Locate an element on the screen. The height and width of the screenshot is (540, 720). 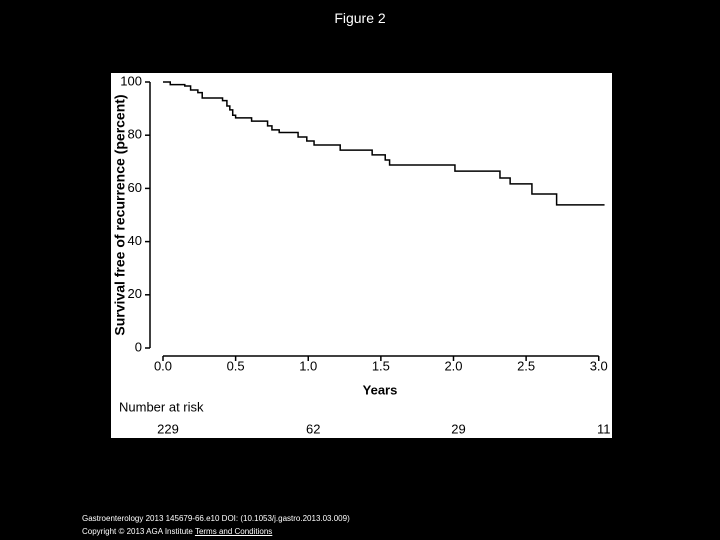
x-tick-label: 1.5 is located at coordinates (381, 365).